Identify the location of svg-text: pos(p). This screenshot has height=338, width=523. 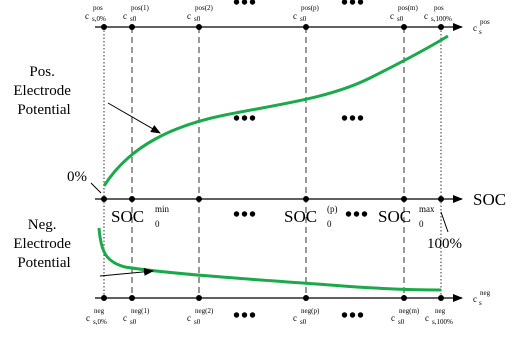
(310, 8).